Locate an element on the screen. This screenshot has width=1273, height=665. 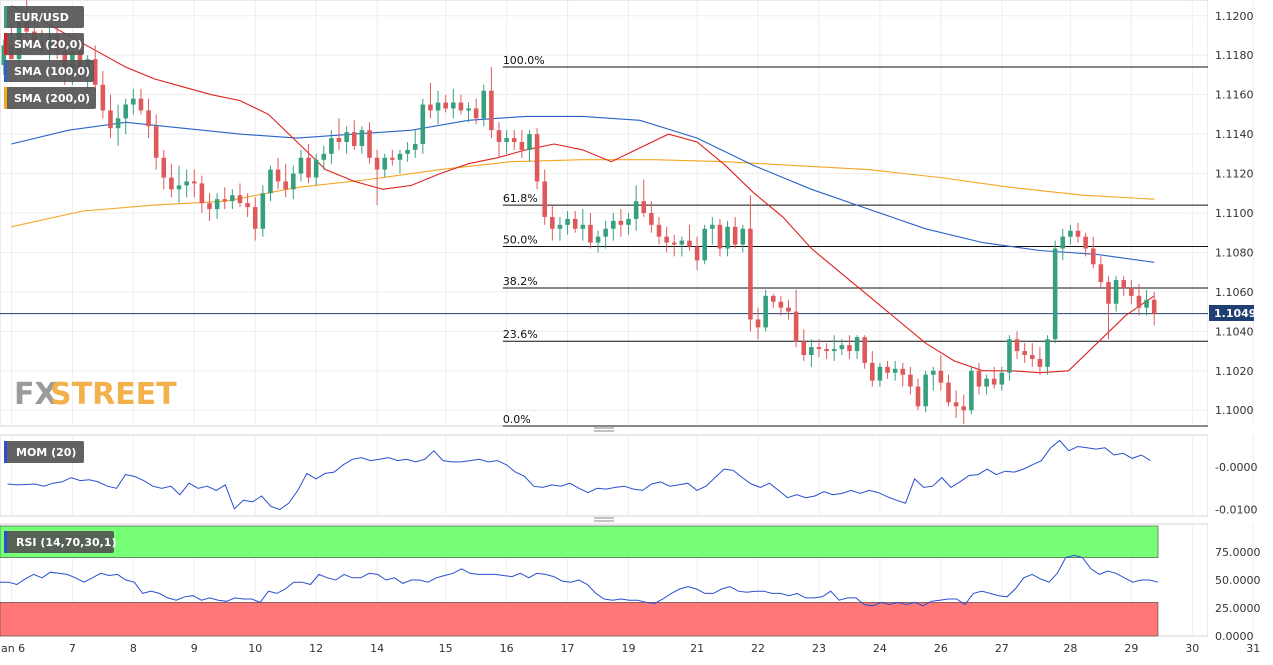
x-tick-label: 12 is located at coordinates (316, 648).